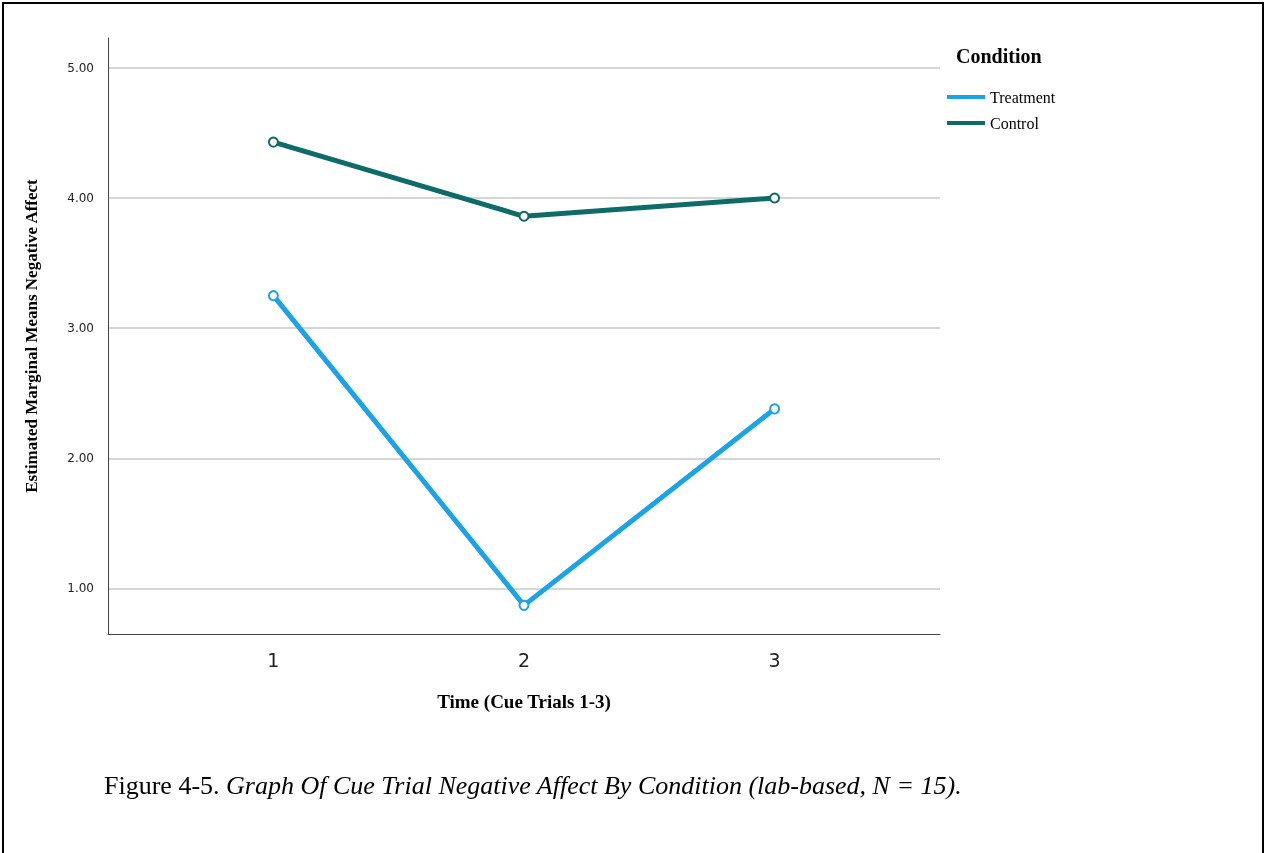  Describe the element at coordinates (774, 659) in the screenshot. I see `x-tick-label: 3` at that location.